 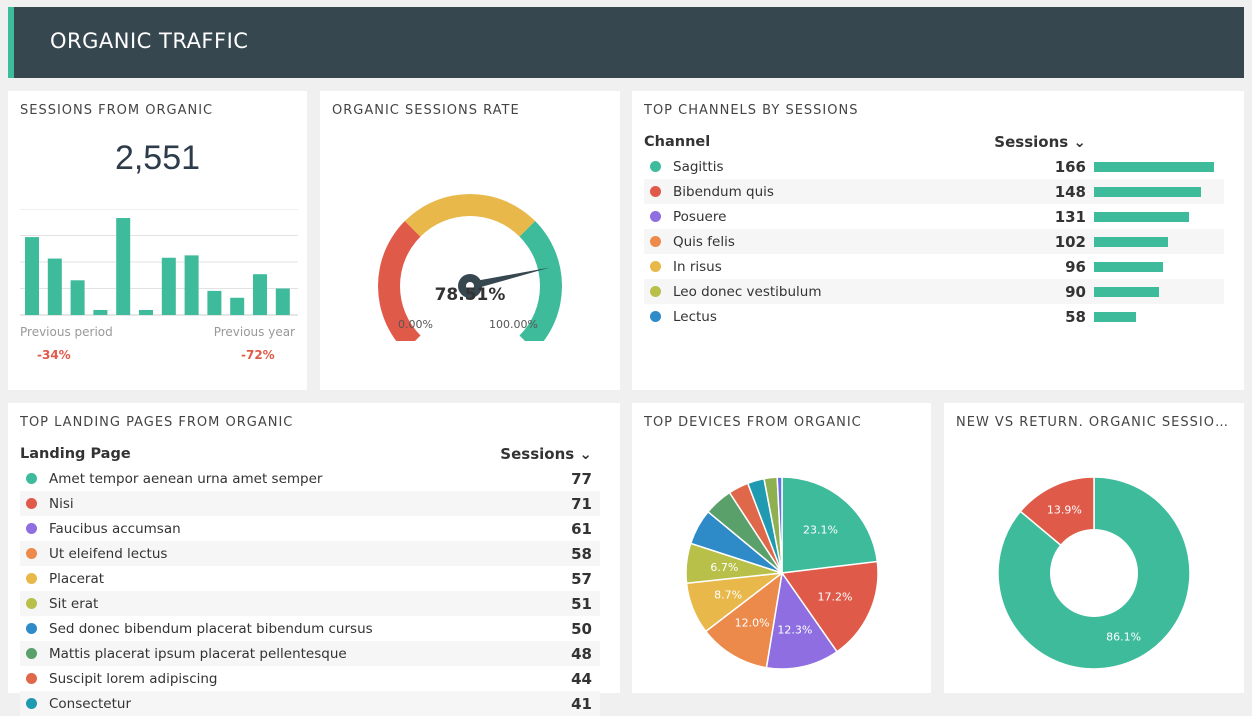 What do you see at coordinates (66, 332) in the screenshot?
I see `prev-period-label: Previous period` at bounding box center [66, 332].